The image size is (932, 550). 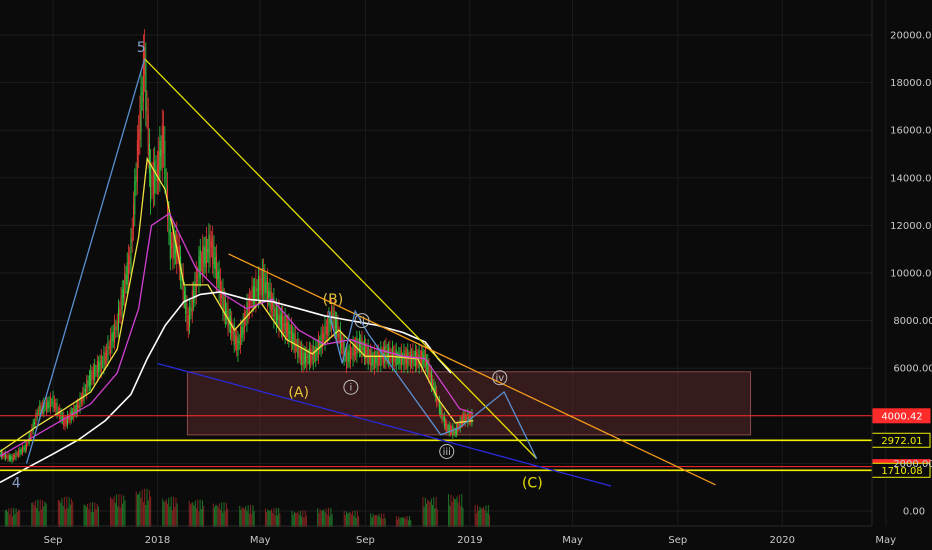 What do you see at coordinates (350, 388) in the screenshot?
I see `wave-label: i` at bounding box center [350, 388].